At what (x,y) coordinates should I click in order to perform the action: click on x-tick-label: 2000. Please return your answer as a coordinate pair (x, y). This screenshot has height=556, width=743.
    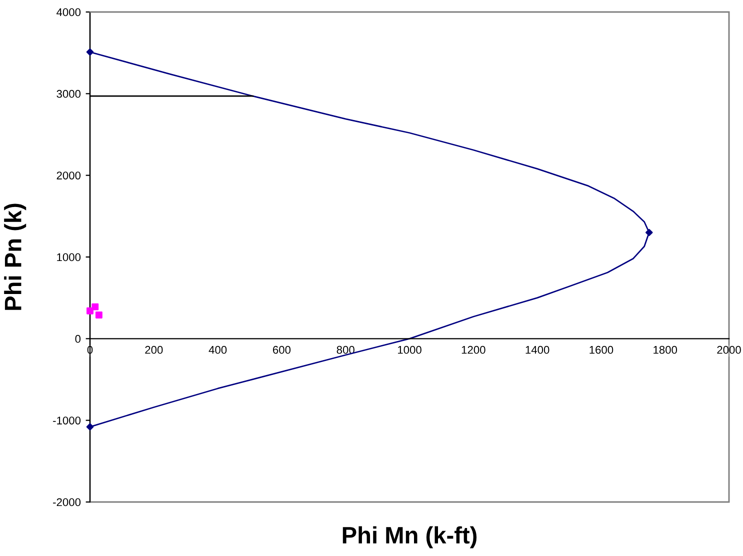
    Looking at the image, I should click on (729, 350).